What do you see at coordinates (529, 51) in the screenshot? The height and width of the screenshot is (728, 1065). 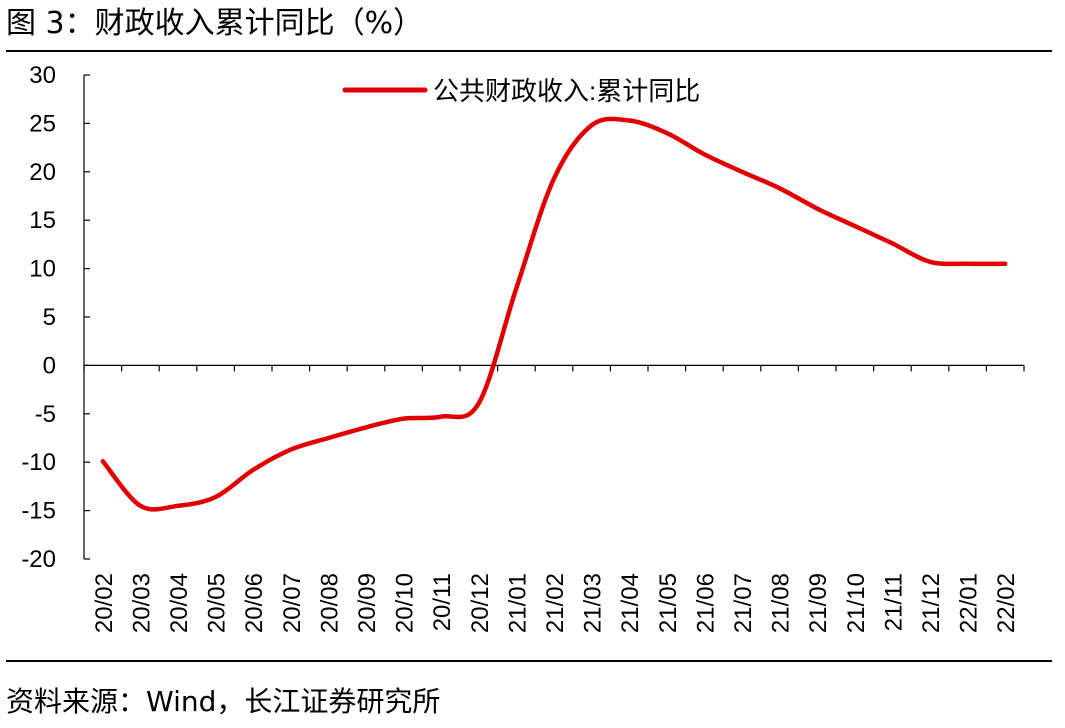 I see `top-rule` at bounding box center [529, 51].